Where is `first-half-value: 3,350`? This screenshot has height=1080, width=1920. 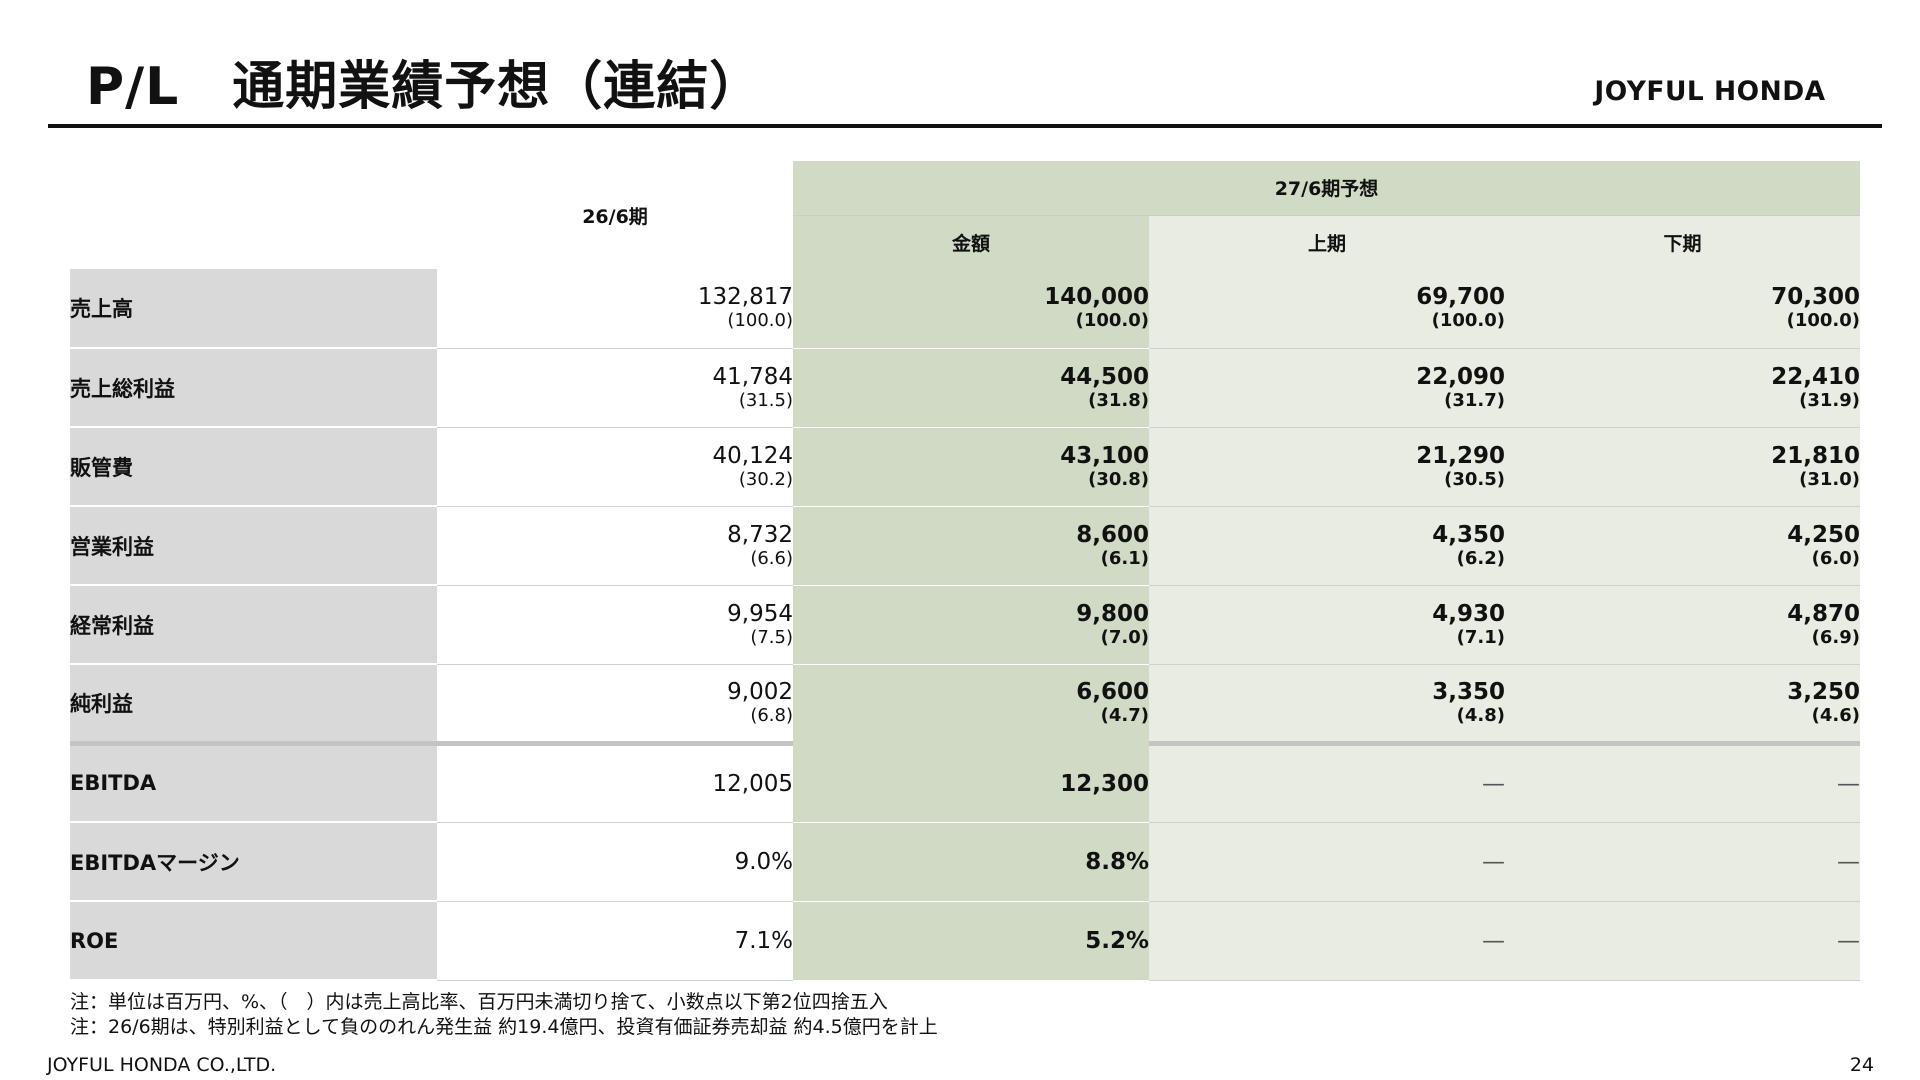
first-half-value: 3,350 is located at coordinates (1468, 691).